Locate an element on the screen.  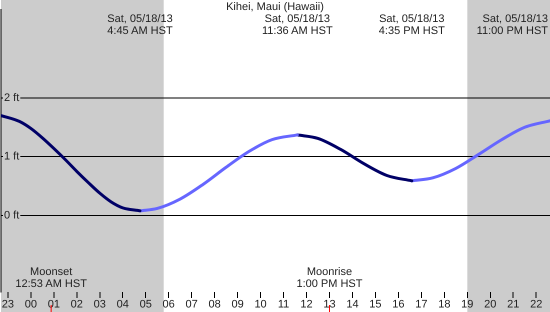
x-tick-label: 13 is located at coordinates (329, 304).